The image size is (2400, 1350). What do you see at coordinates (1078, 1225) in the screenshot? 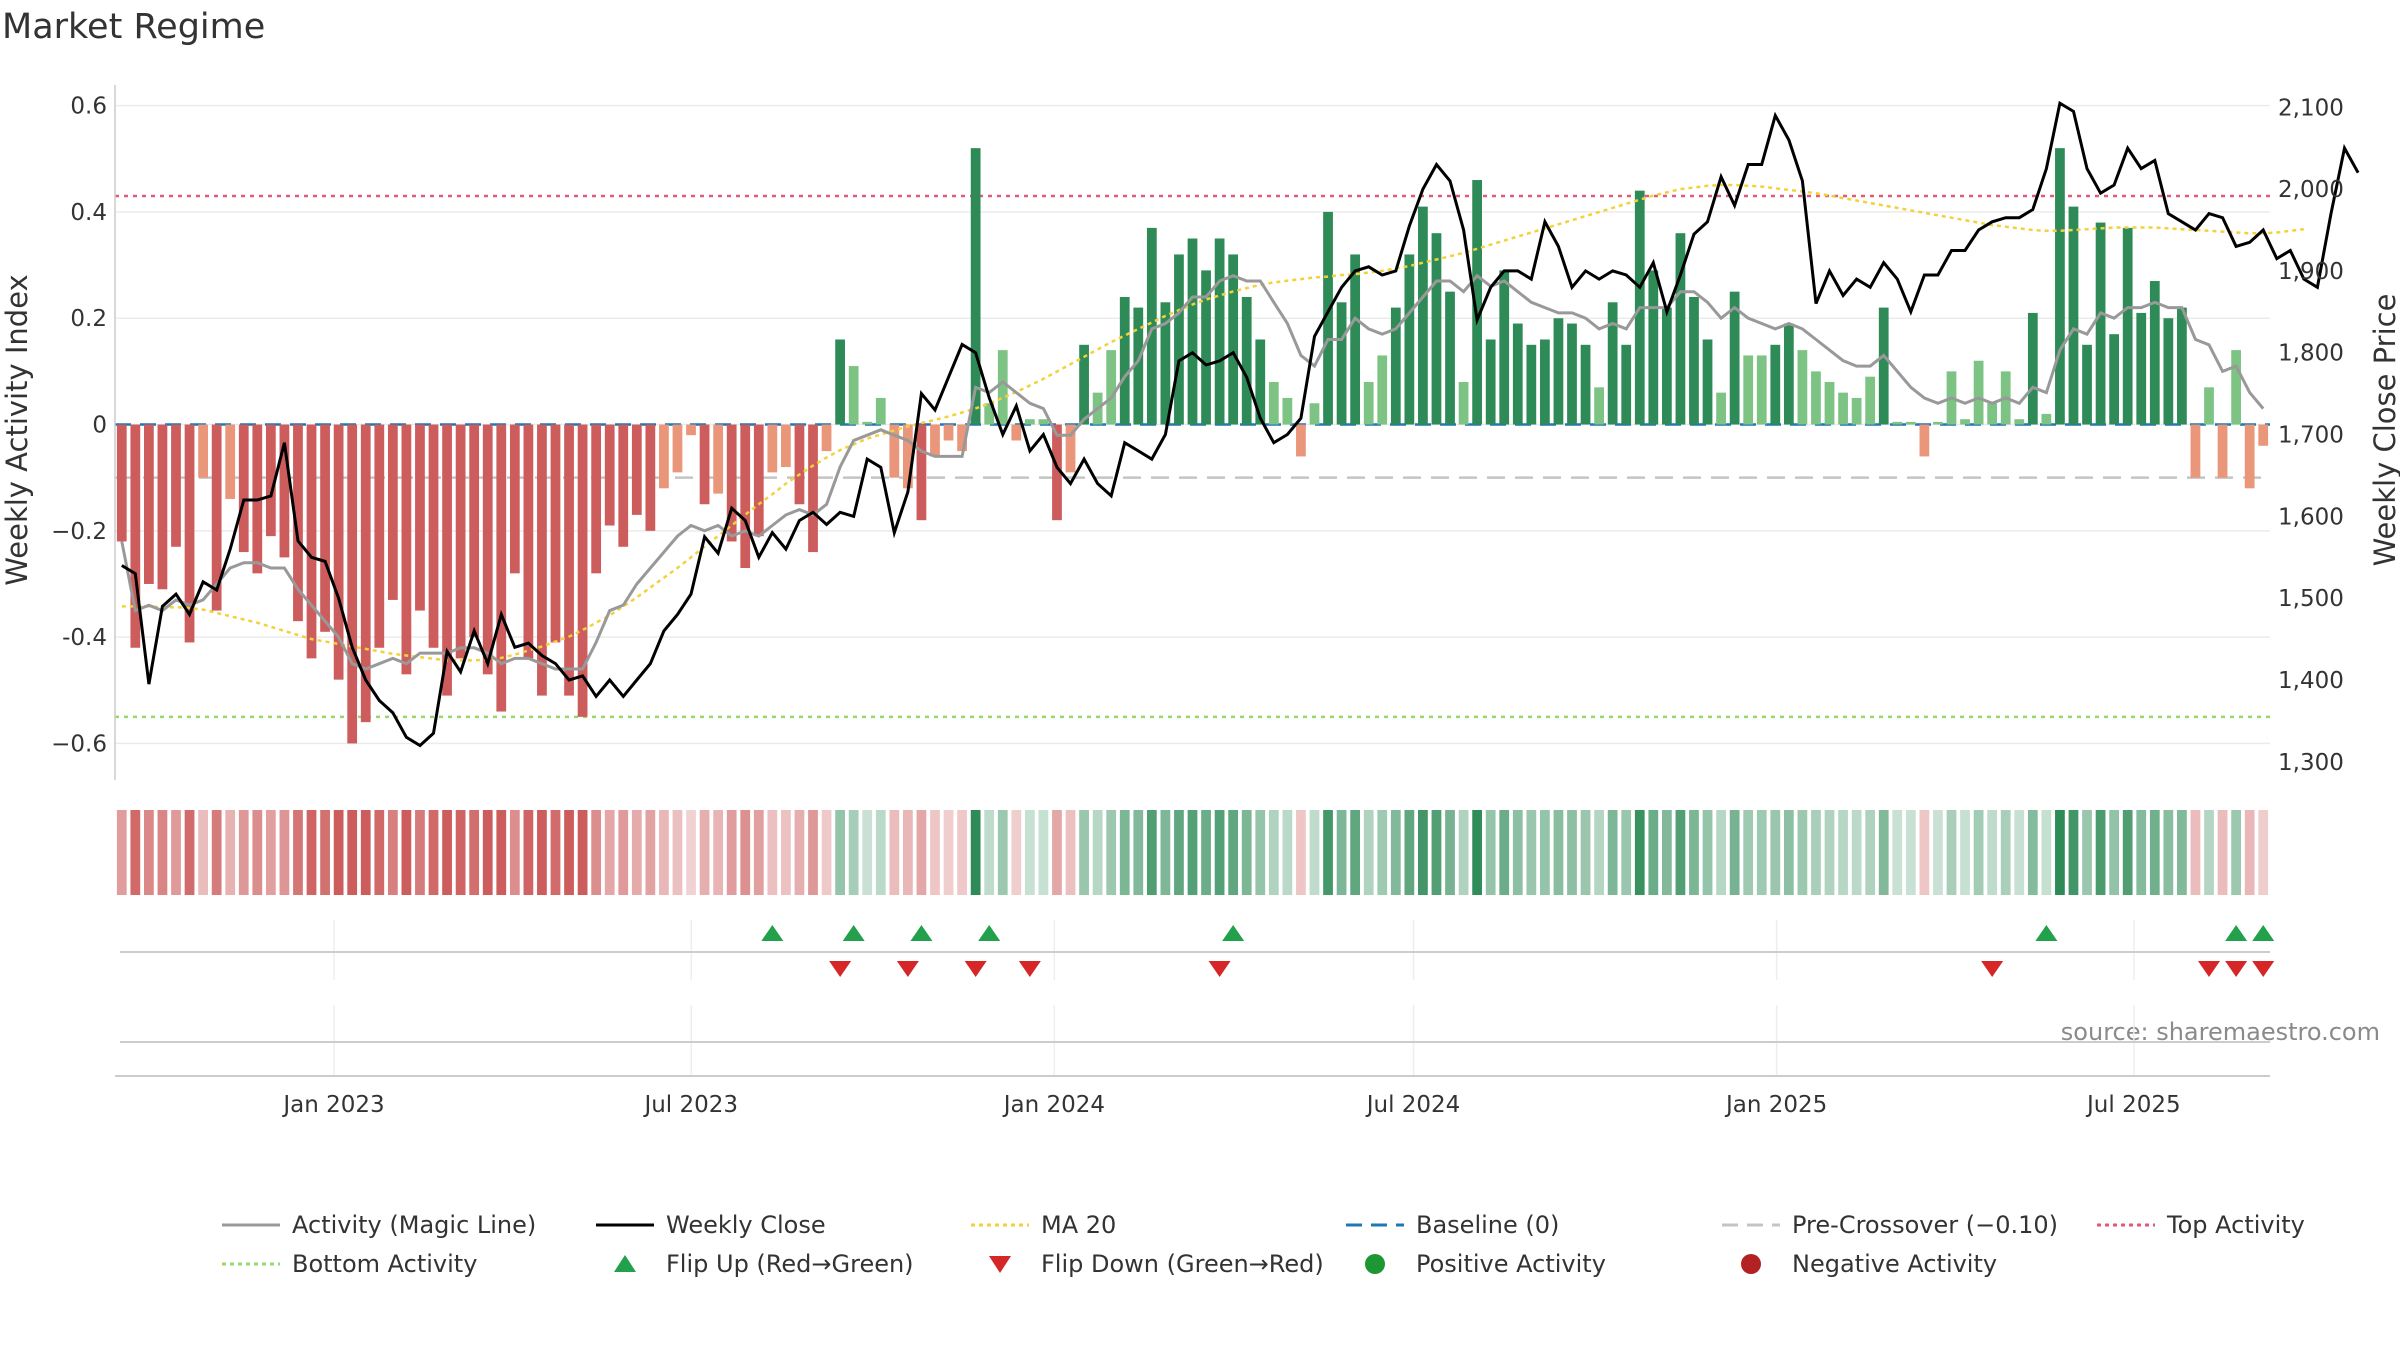
I see `legend-label: MA 20` at bounding box center [1078, 1225].